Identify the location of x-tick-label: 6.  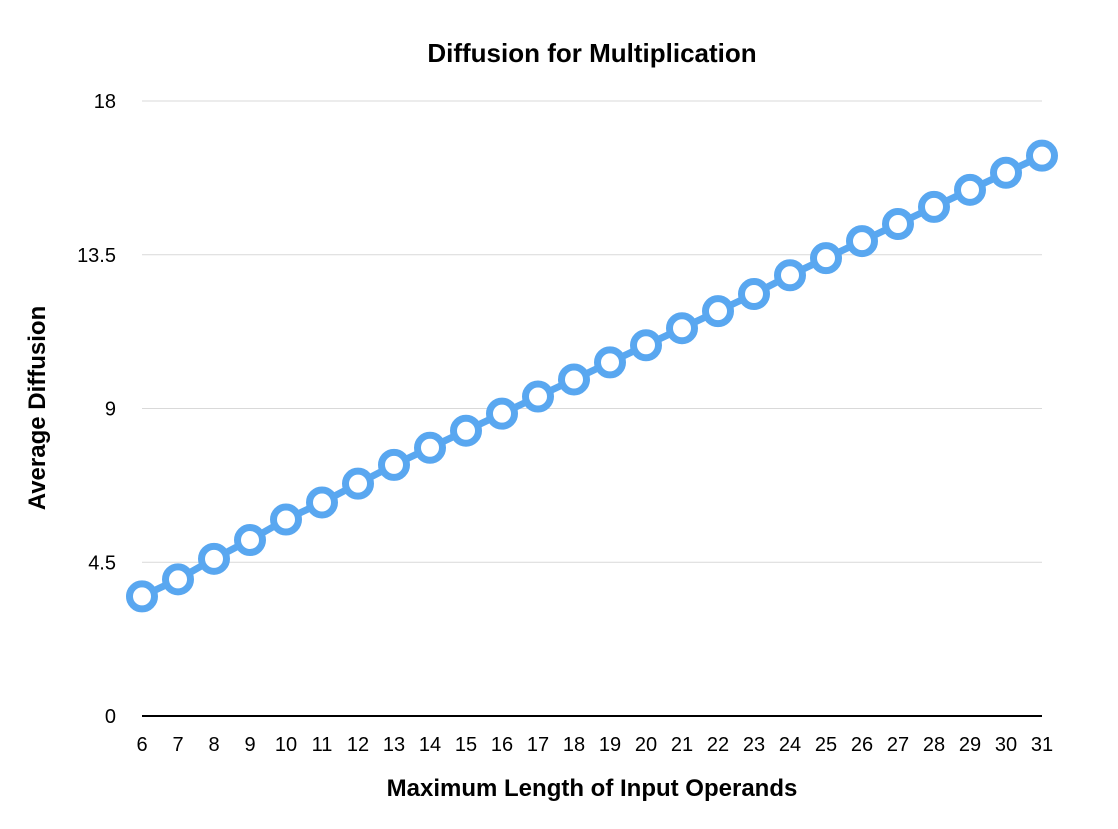
(141, 745).